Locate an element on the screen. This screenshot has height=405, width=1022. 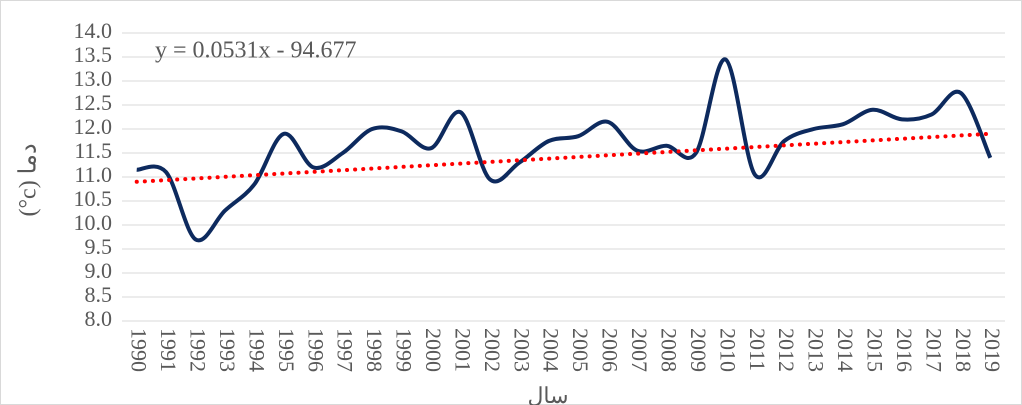
y-tick-label: 10.5 is located at coordinates (93, 198).